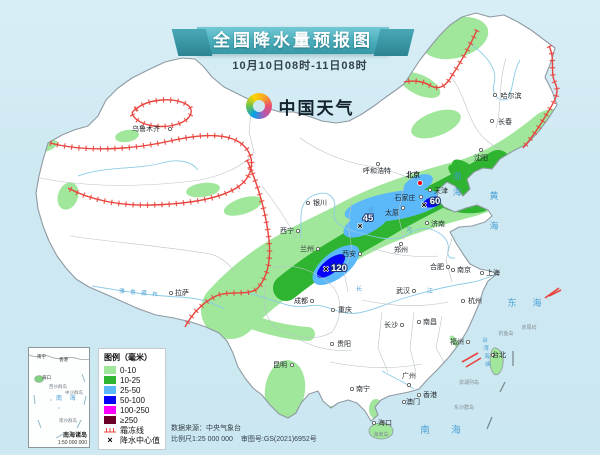  I want to click on city-label: 南京, so click(464, 269).